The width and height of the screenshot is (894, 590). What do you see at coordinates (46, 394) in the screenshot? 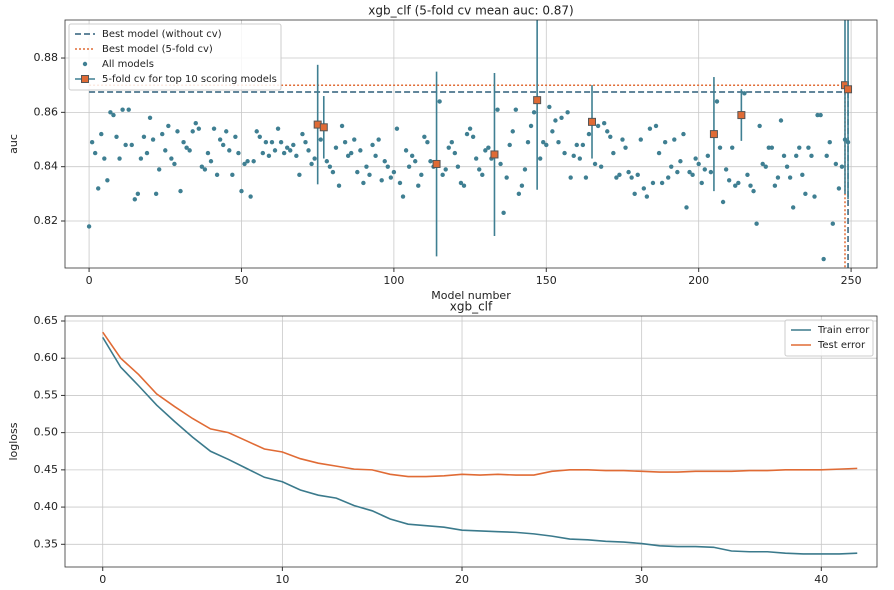
I see `y-tick-label: 0.55` at bounding box center [46, 394].